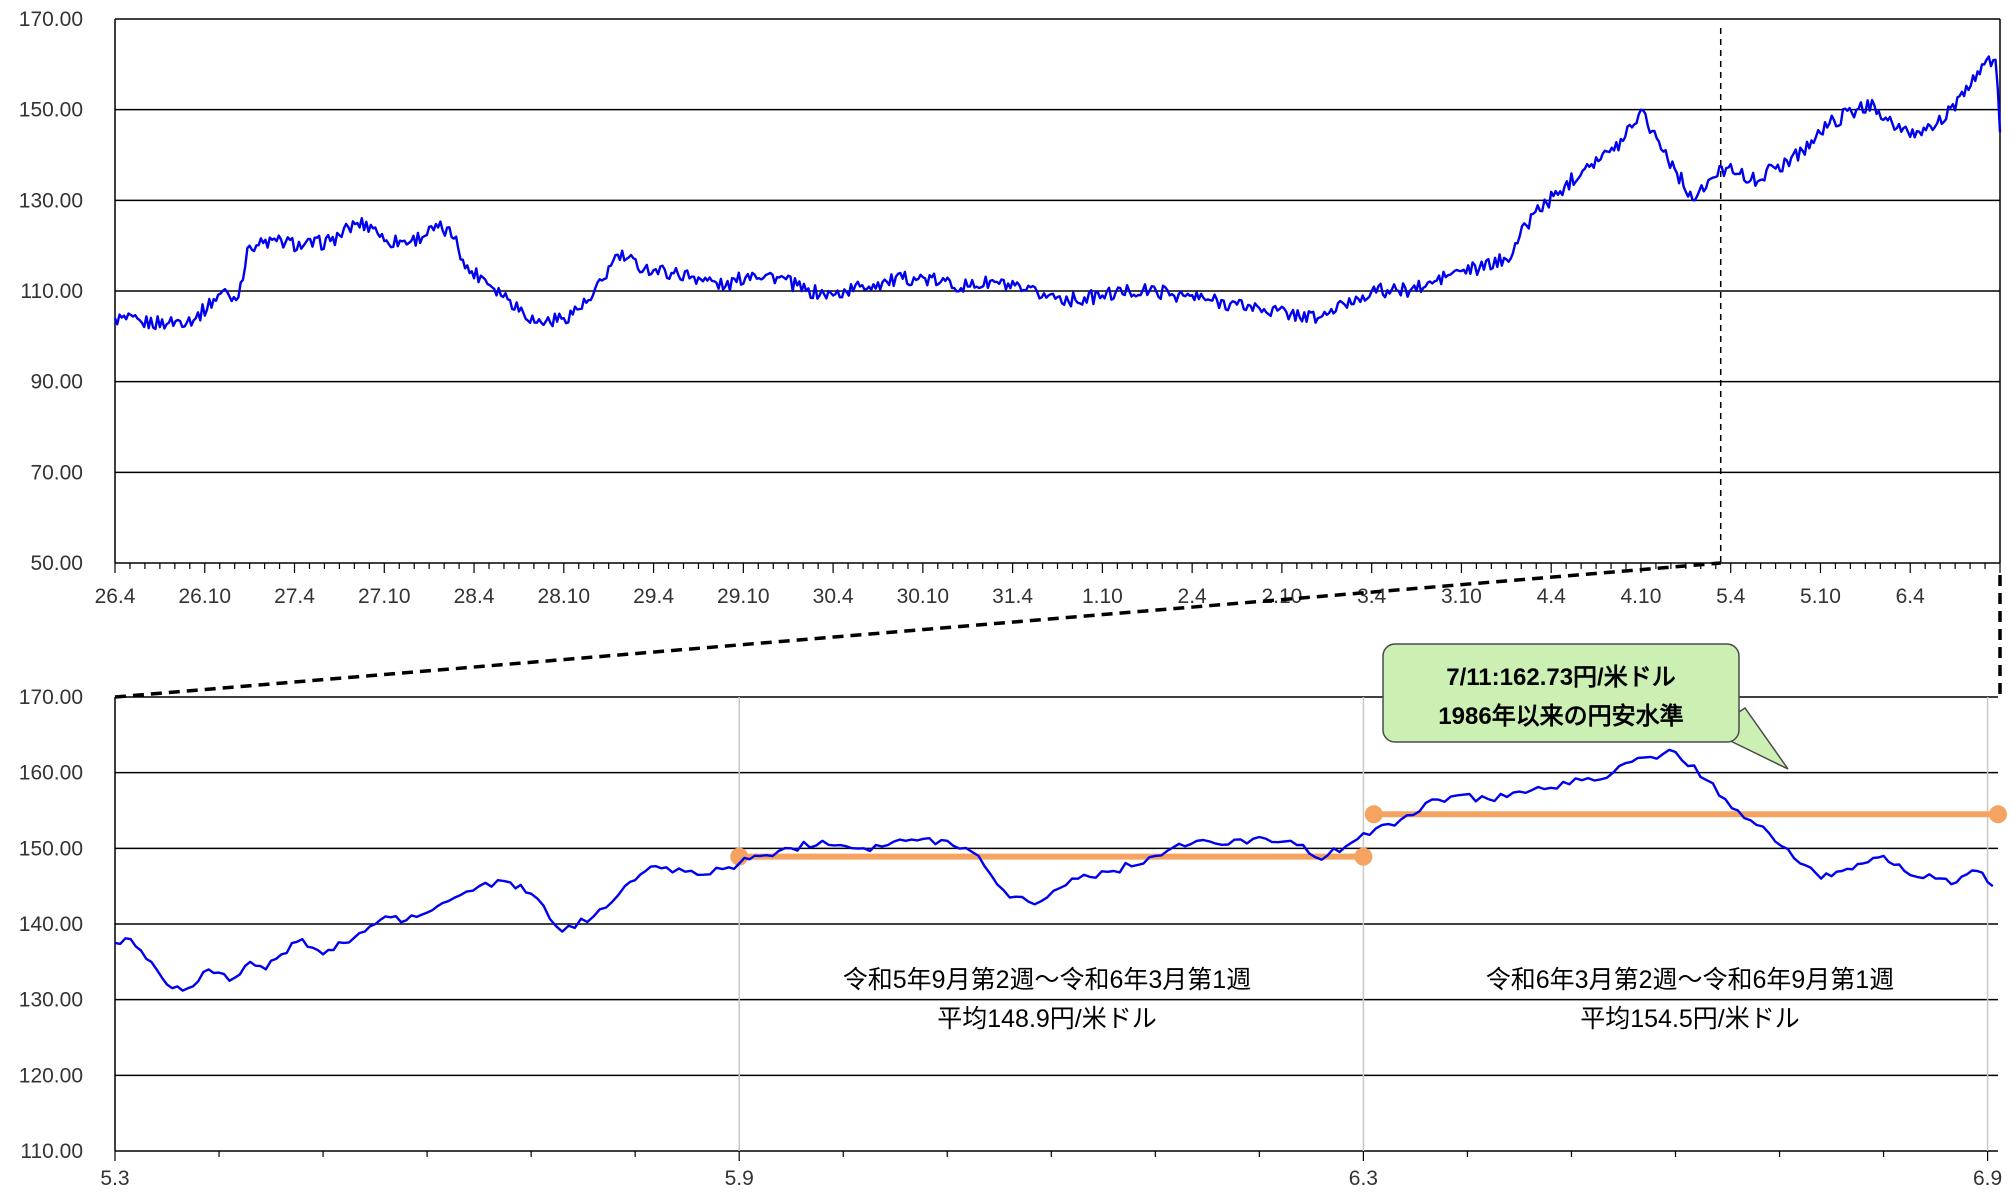 The image size is (2011, 1196). Describe the element at coordinates (204, 596) in the screenshot. I see `top-x-tick-label: 26.10` at that location.